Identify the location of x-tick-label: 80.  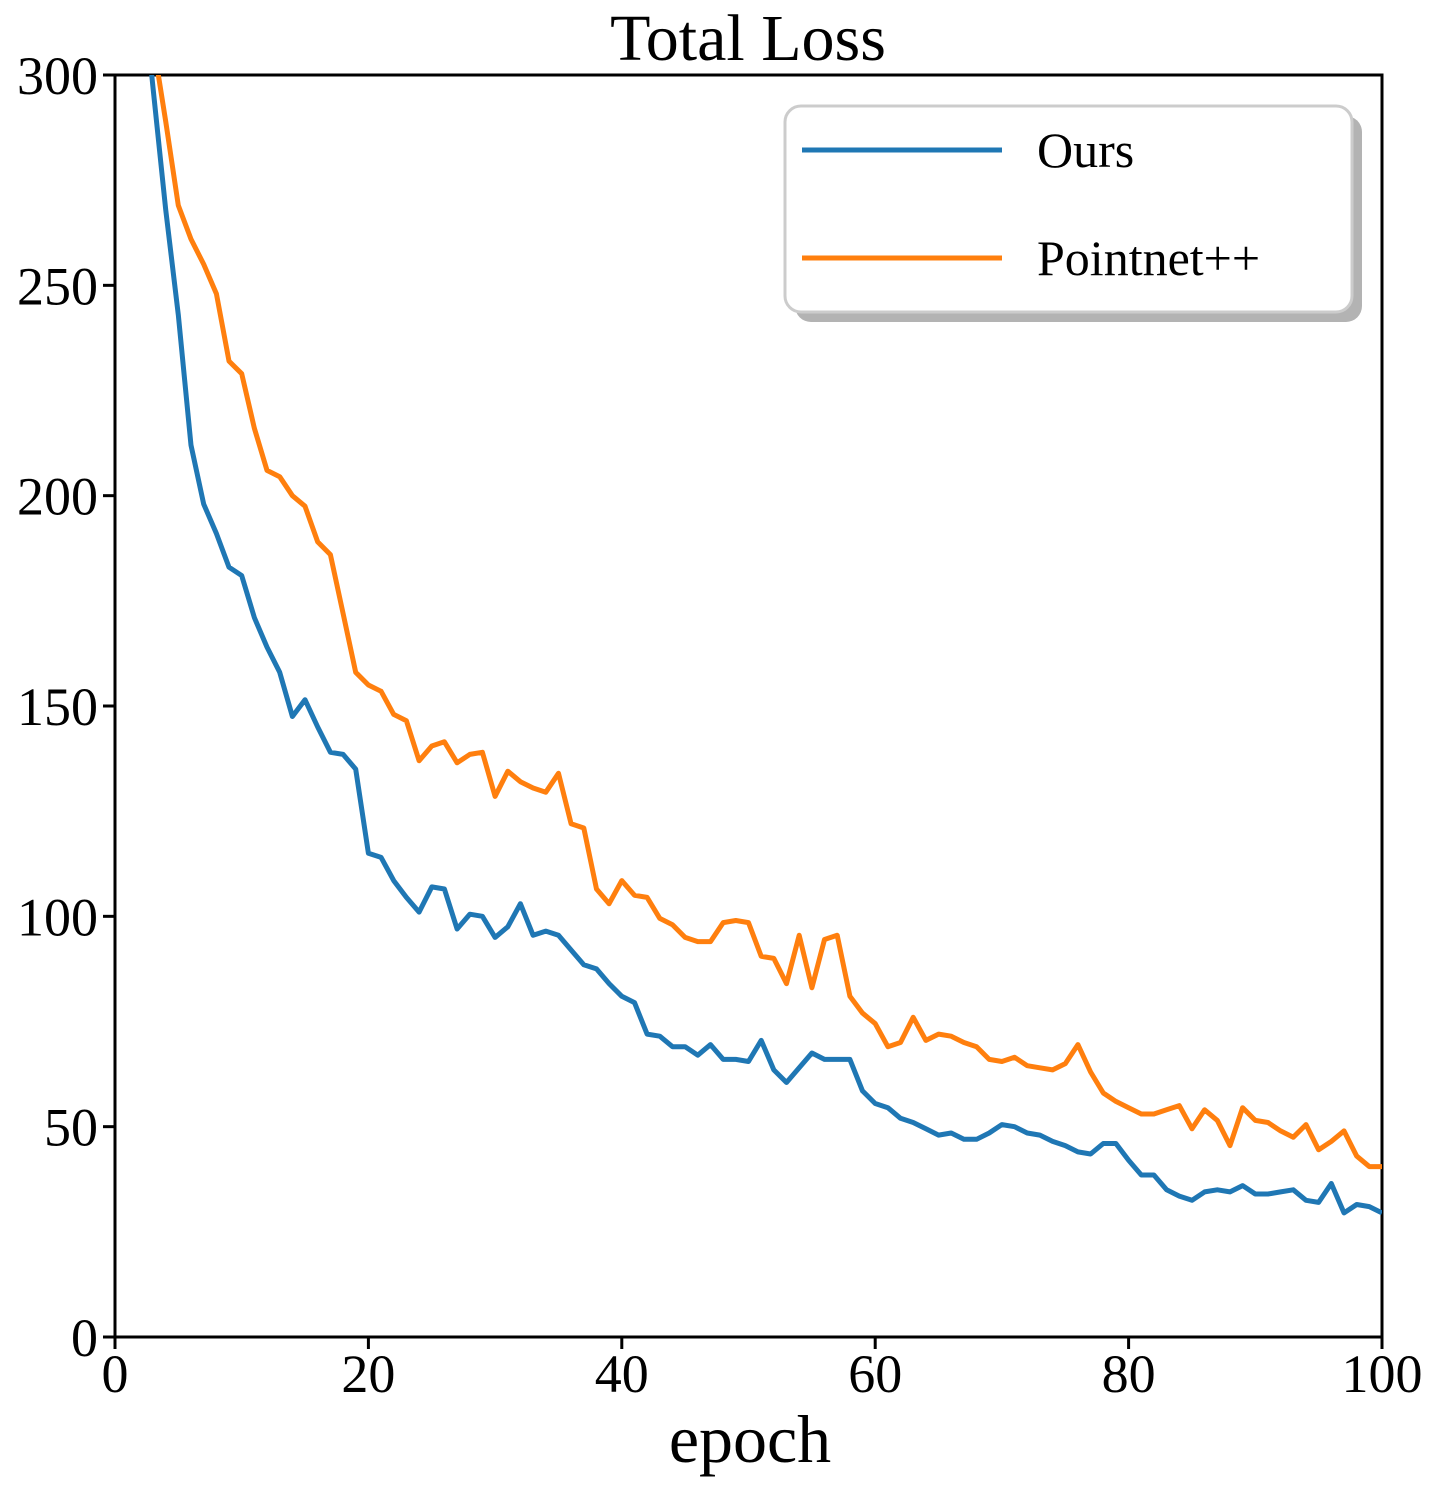
(1129, 1374).